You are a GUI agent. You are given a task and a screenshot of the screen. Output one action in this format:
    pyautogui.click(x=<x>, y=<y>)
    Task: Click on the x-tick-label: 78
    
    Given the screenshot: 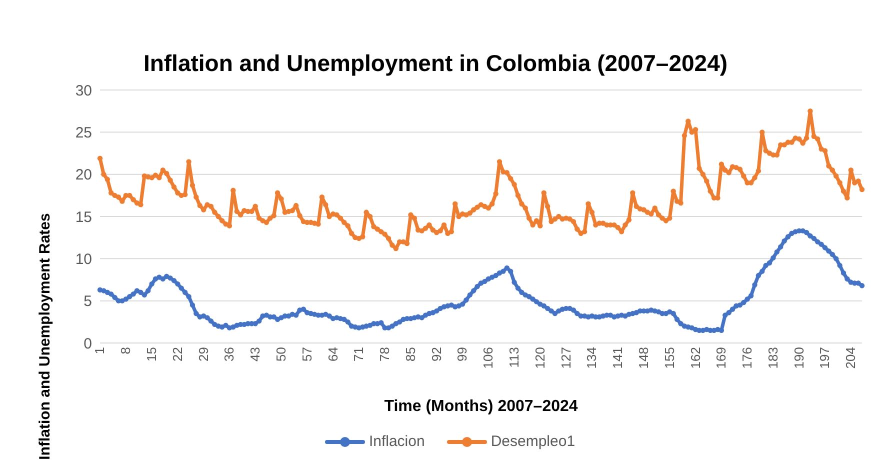 What is the action you would take?
    pyautogui.click(x=384, y=354)
    